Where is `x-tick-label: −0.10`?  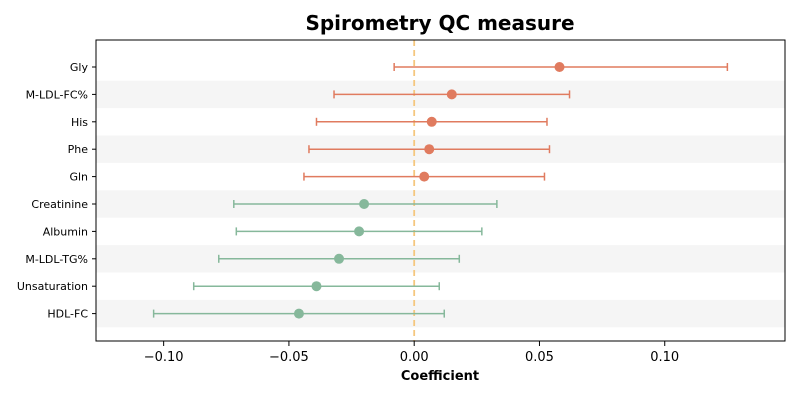 x-tick-label: −0.10 is located at coordinates (164, 357).